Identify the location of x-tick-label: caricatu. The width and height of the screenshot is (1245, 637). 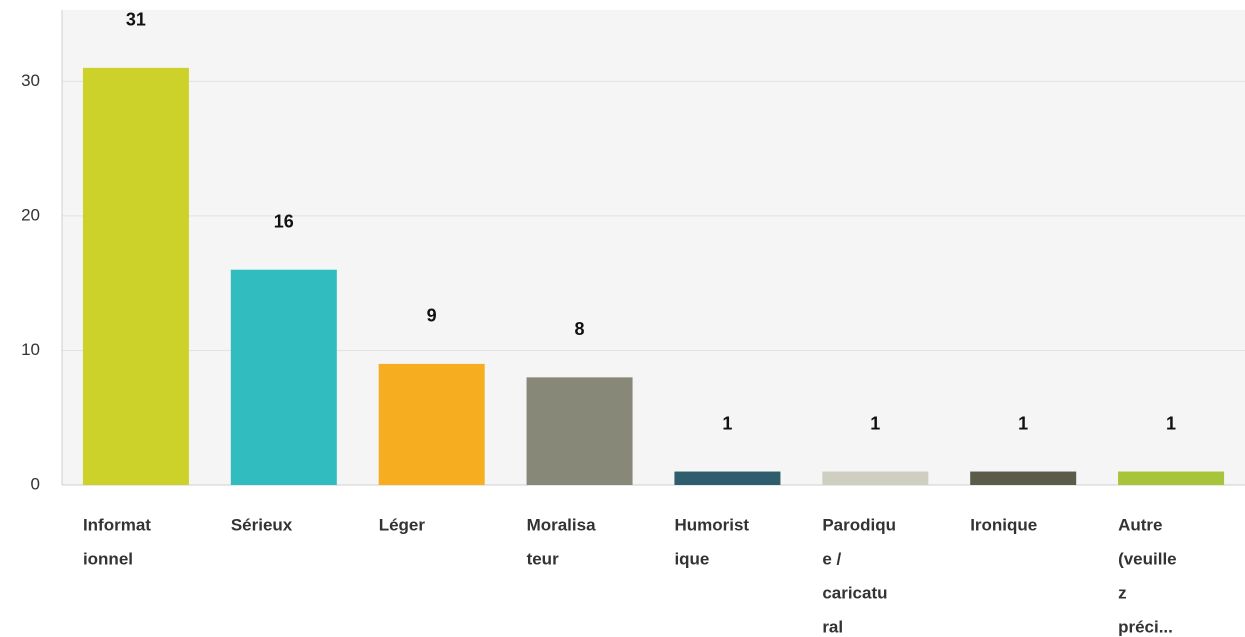
(854, 592).